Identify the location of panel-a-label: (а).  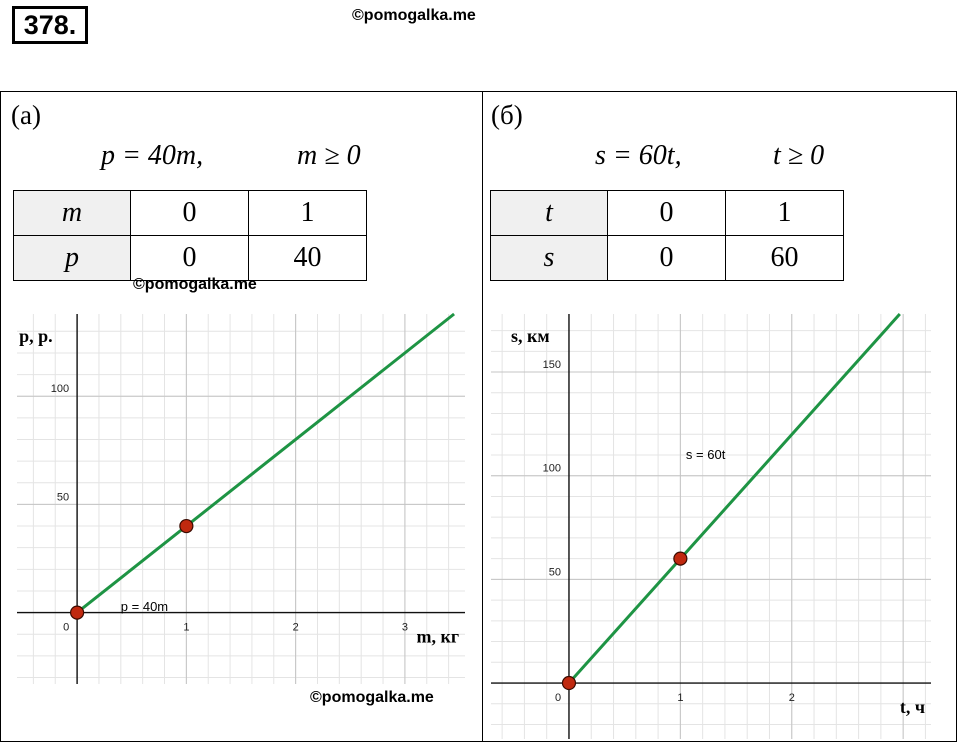
(26, 115).